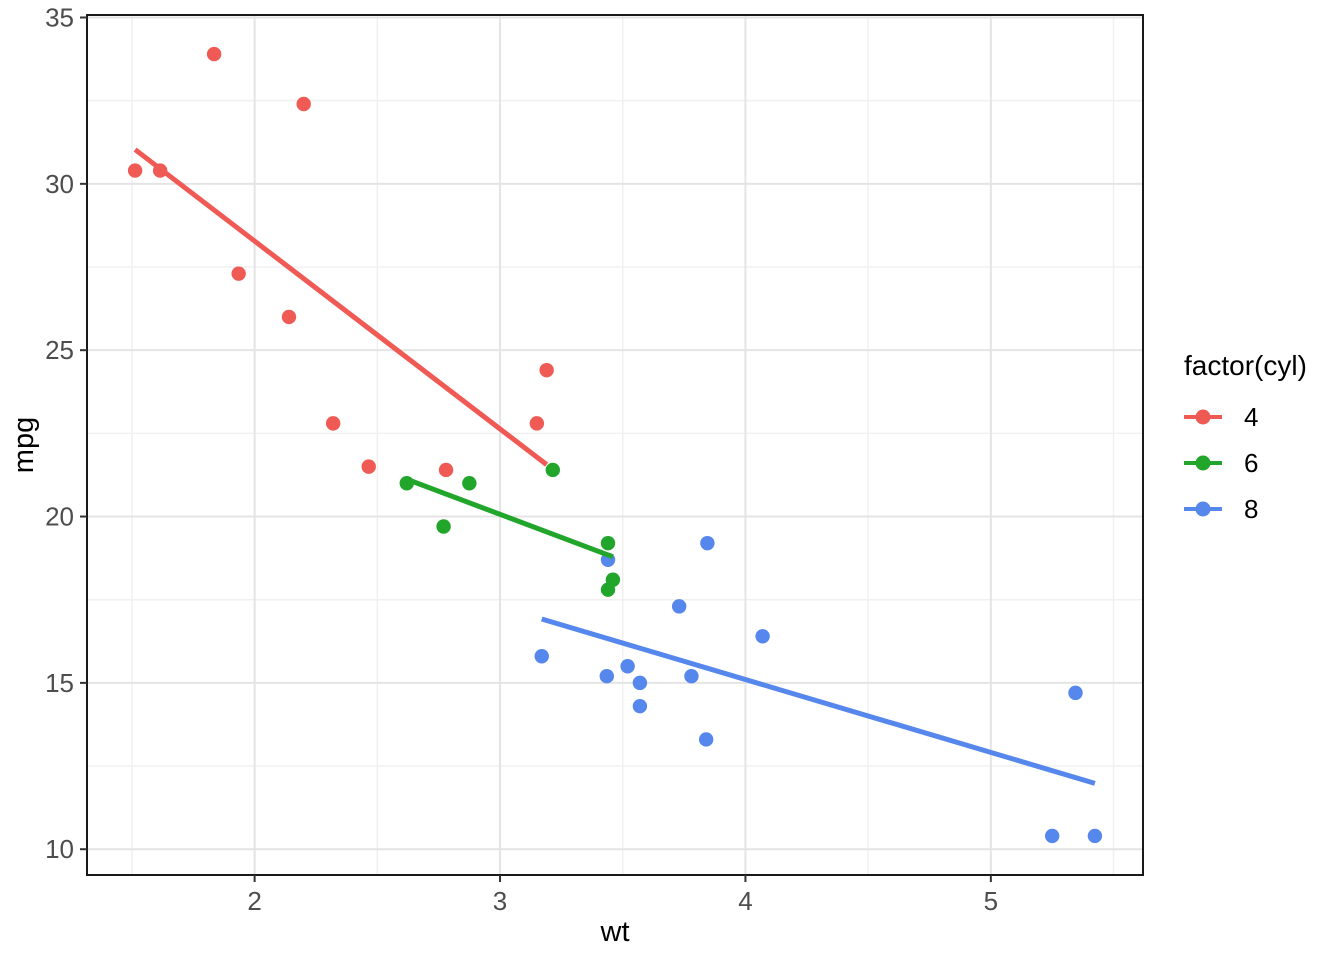  Describe the element at coordinates (59, 184) in the screenshot. I see `y-tick-label: 30` at that location.